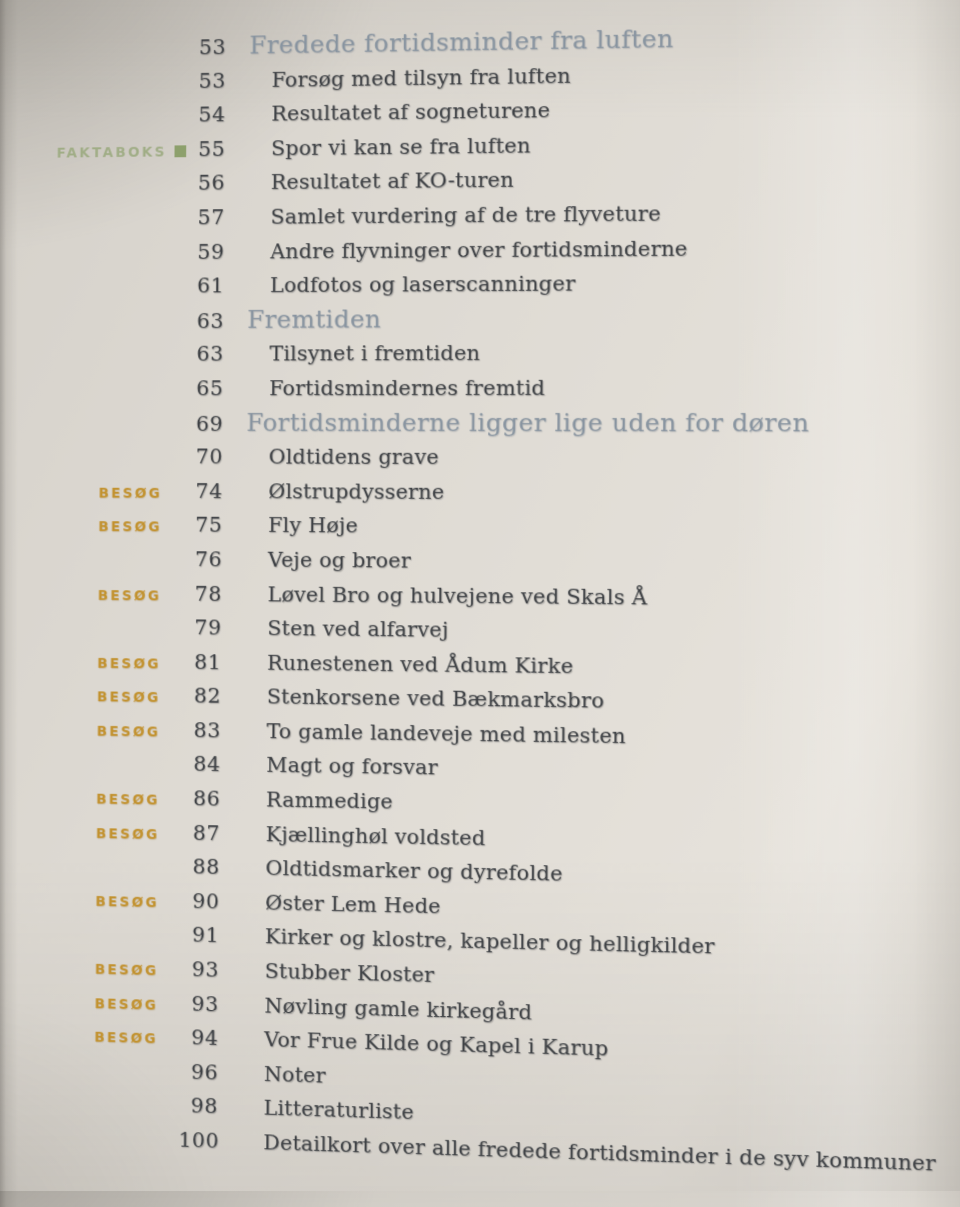 The image size is (960, 1207). Describe the element at coordinates (198, 1072) in the screenshot. I see `page-number: 96` at that location.